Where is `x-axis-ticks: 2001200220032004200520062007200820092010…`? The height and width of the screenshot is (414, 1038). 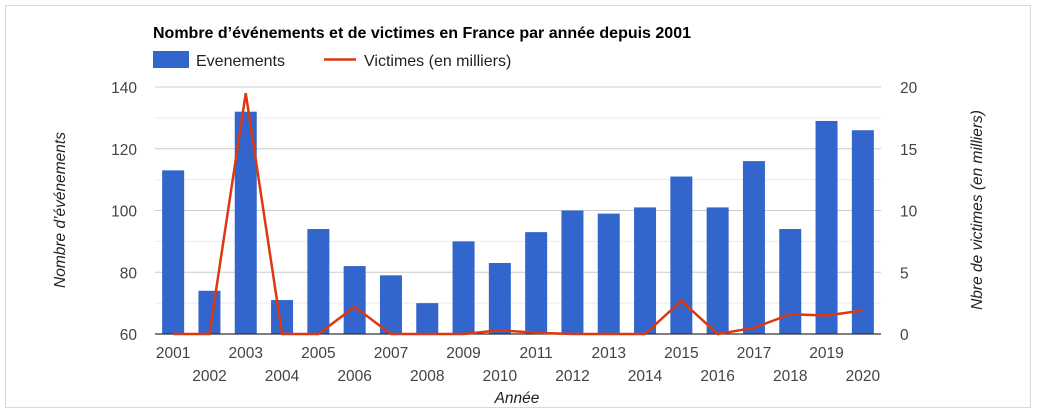
x-axis-ticks: 2001200220032004200520062007200820092010… is located at coordinates (518, 365).